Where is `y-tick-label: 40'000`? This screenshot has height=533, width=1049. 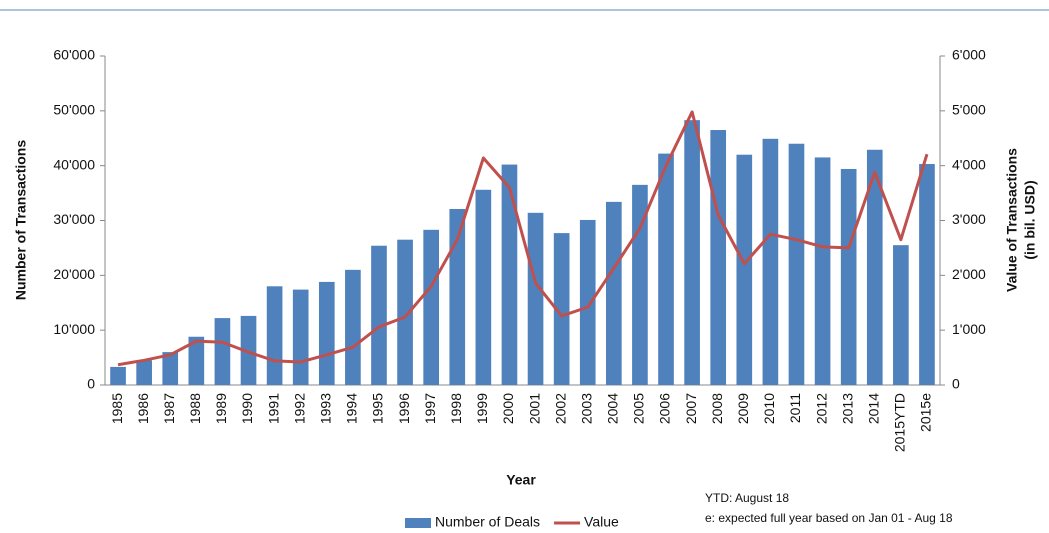
y-tick-label: 40'000 is located at coordinates (74, 164).